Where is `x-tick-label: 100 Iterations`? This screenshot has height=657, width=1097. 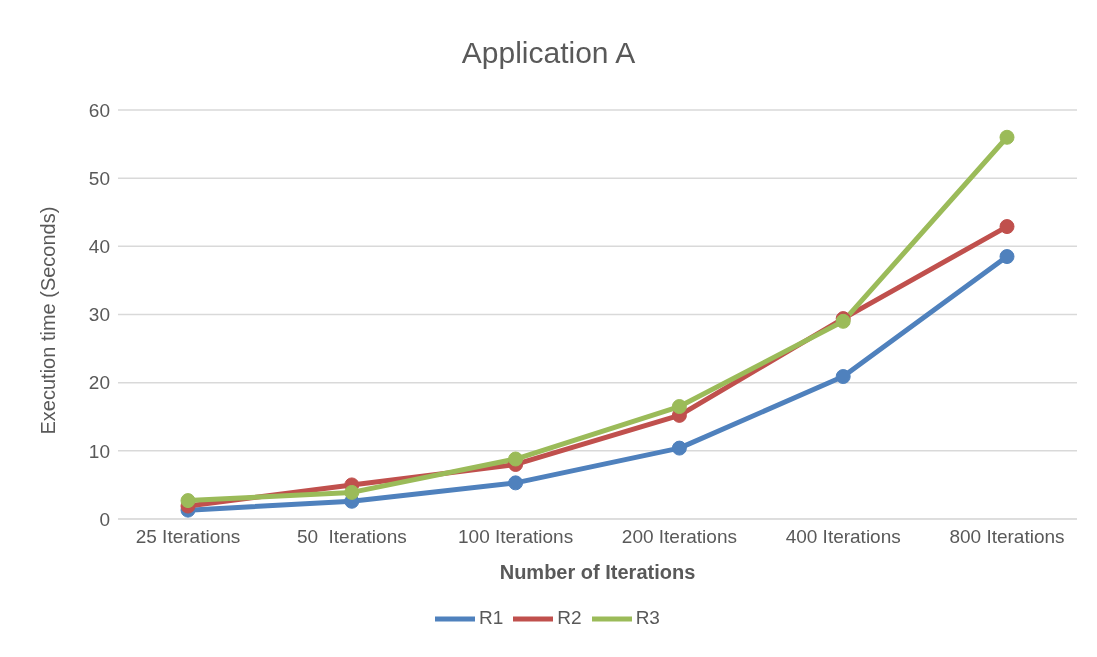
x-tick-label: 100 Iterations is located at coordinates (516, 536).